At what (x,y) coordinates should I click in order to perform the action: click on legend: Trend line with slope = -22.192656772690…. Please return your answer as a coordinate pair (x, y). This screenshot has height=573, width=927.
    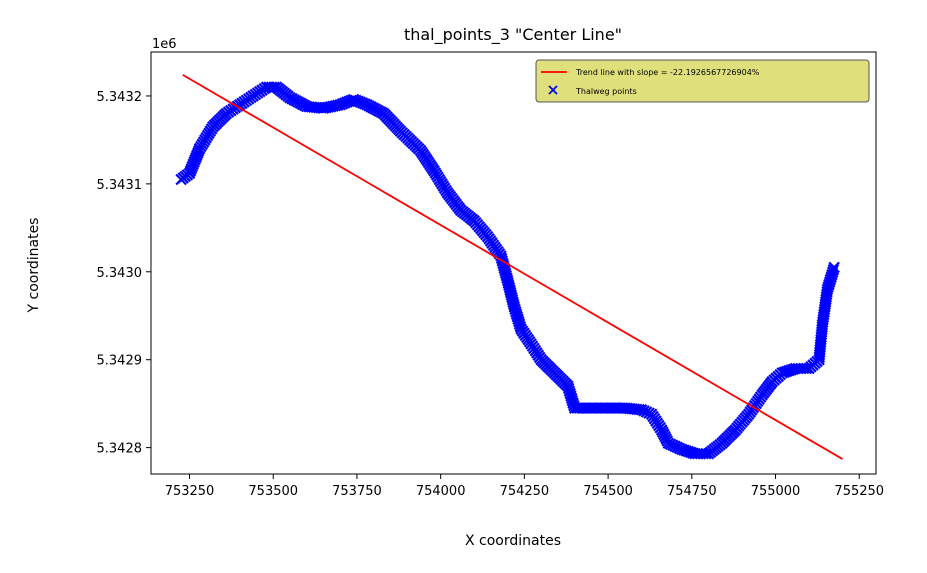
    Looking at the image, I should click on (702, 81).